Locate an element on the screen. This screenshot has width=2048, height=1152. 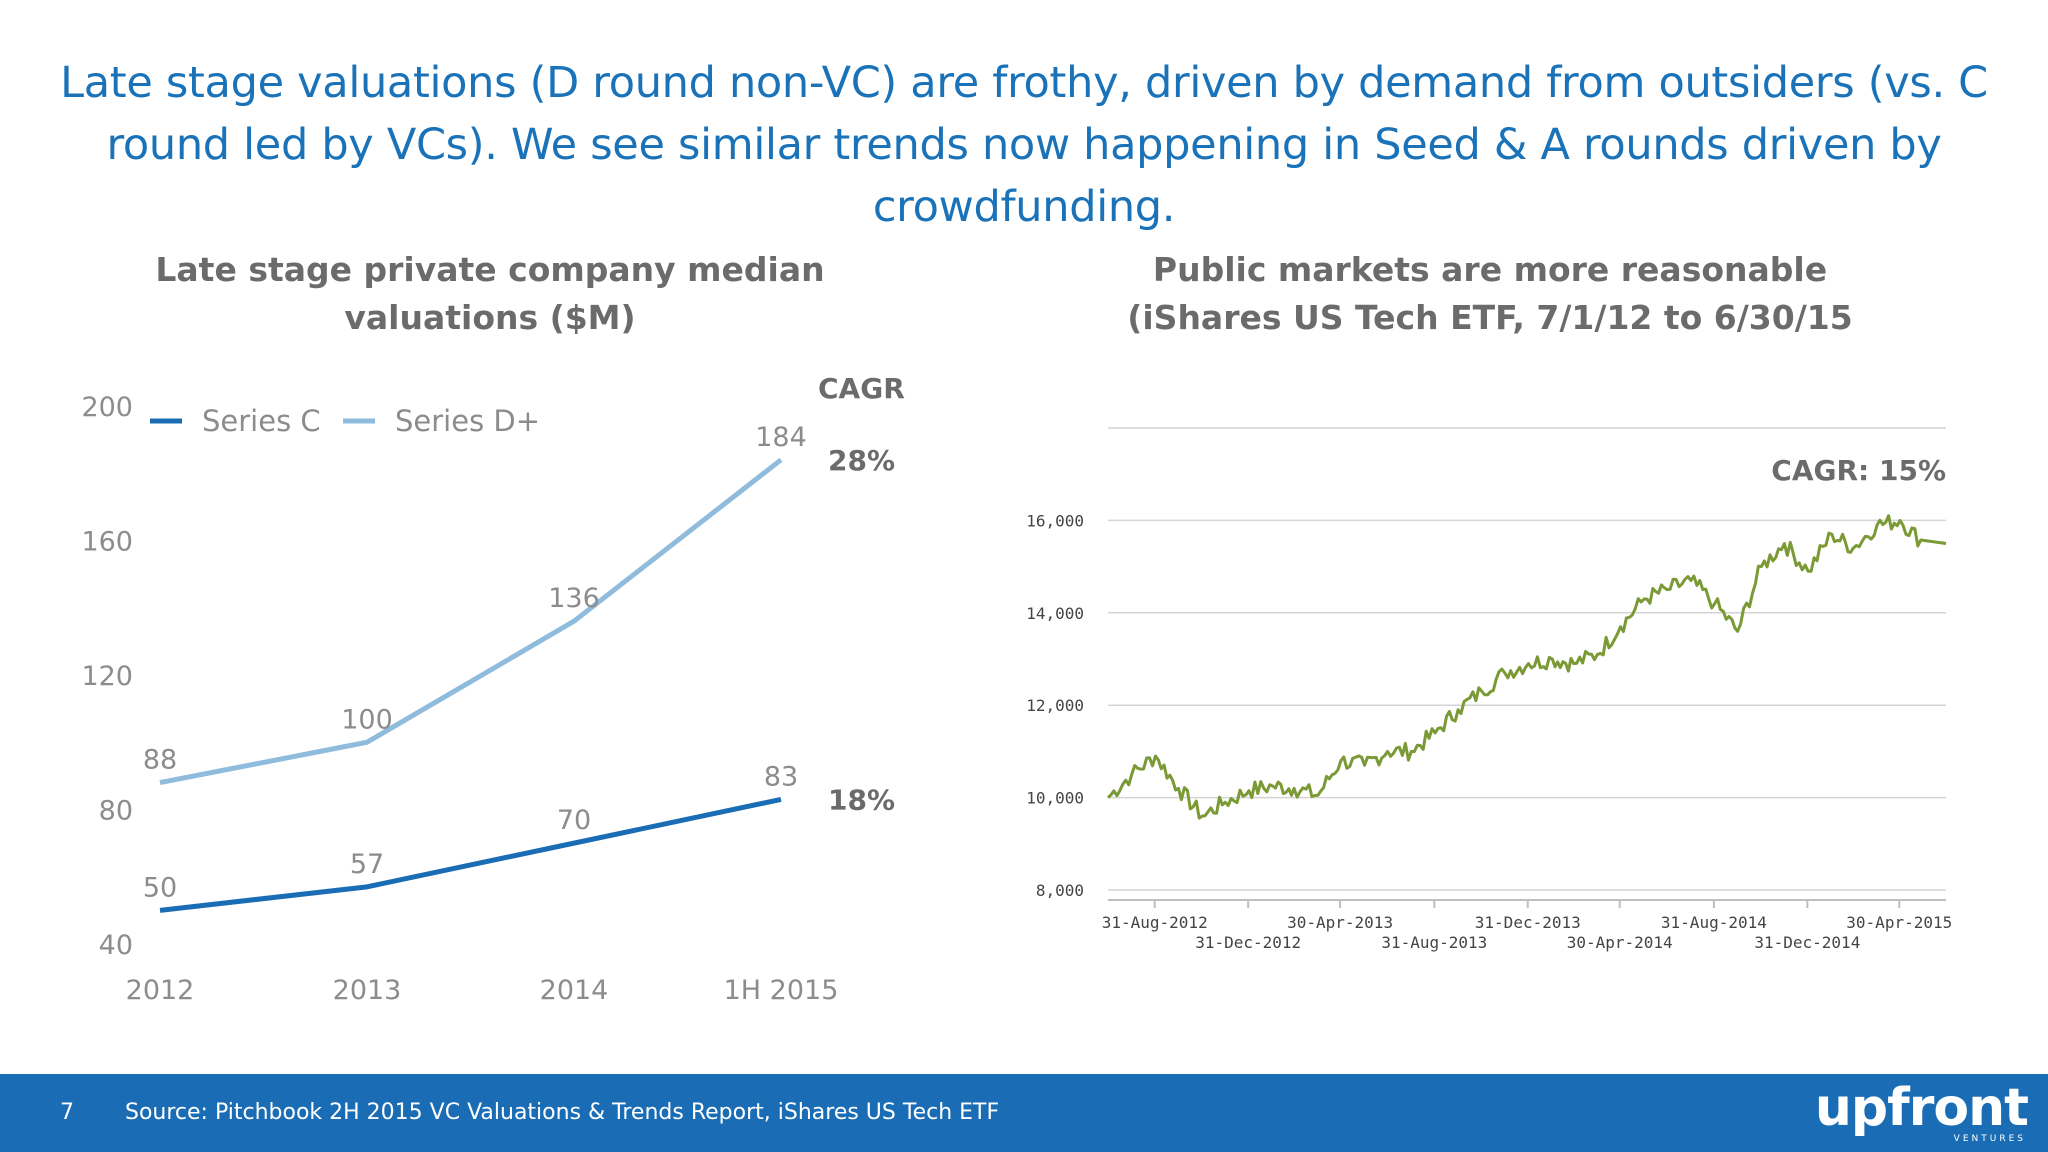
x-tick-label: 30-Apr-2015 is located at coordinates (1899, 922).